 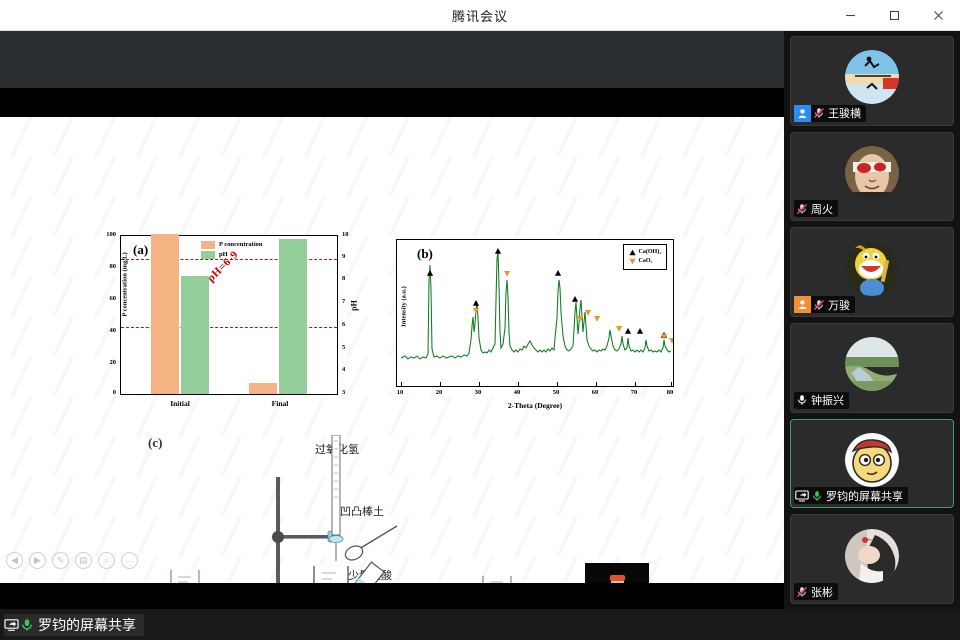 What do you see at coordinates (872, 368) in the screenshot?
I see `participant-tile-3: 钟振兴` at bounding box center [872, 368].